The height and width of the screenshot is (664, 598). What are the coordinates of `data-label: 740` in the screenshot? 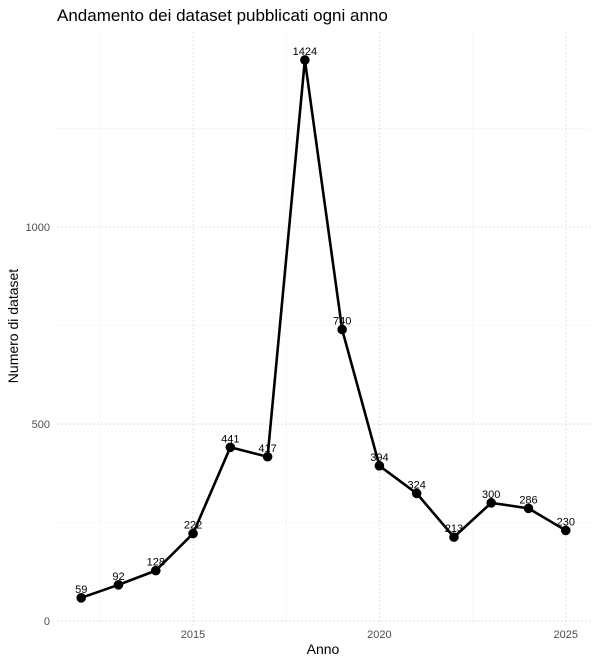 It's located at (342, 321).